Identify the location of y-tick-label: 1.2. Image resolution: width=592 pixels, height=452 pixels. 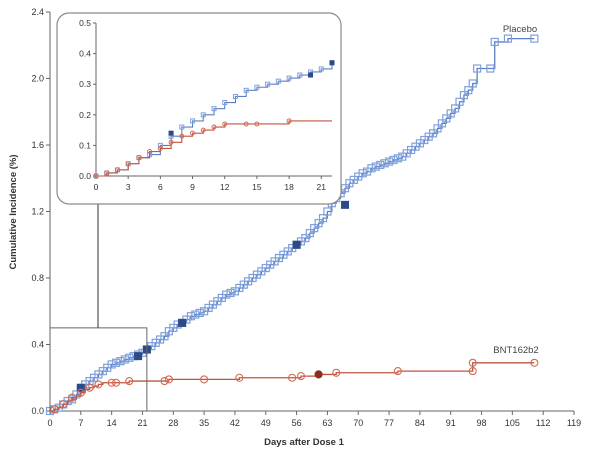
(37, 212).